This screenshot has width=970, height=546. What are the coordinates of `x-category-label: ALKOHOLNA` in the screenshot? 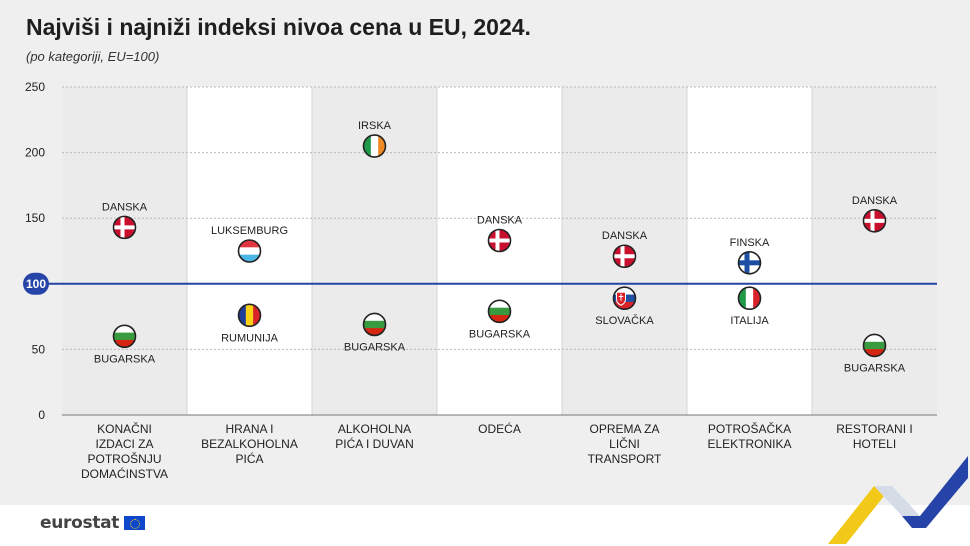 It's located at (374, 429).